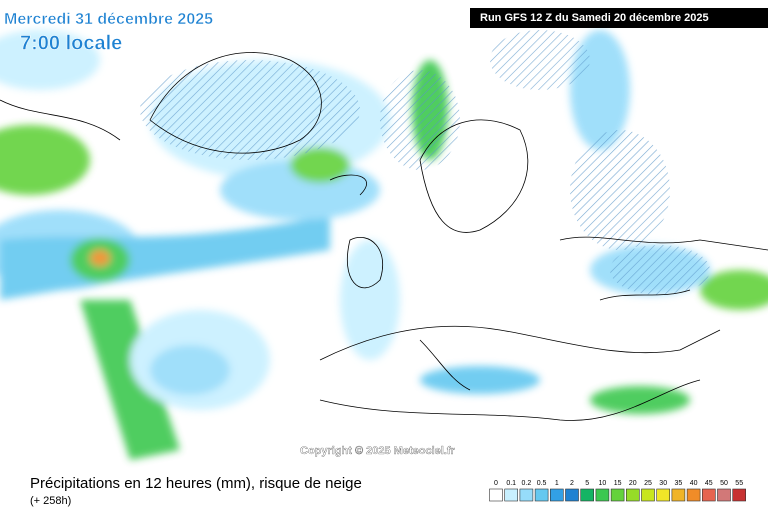 This screenshot has width=768, height=517. Describe the element at coordinates (633, 483) in the screenshot. I see `legend-label: 20` at that location.